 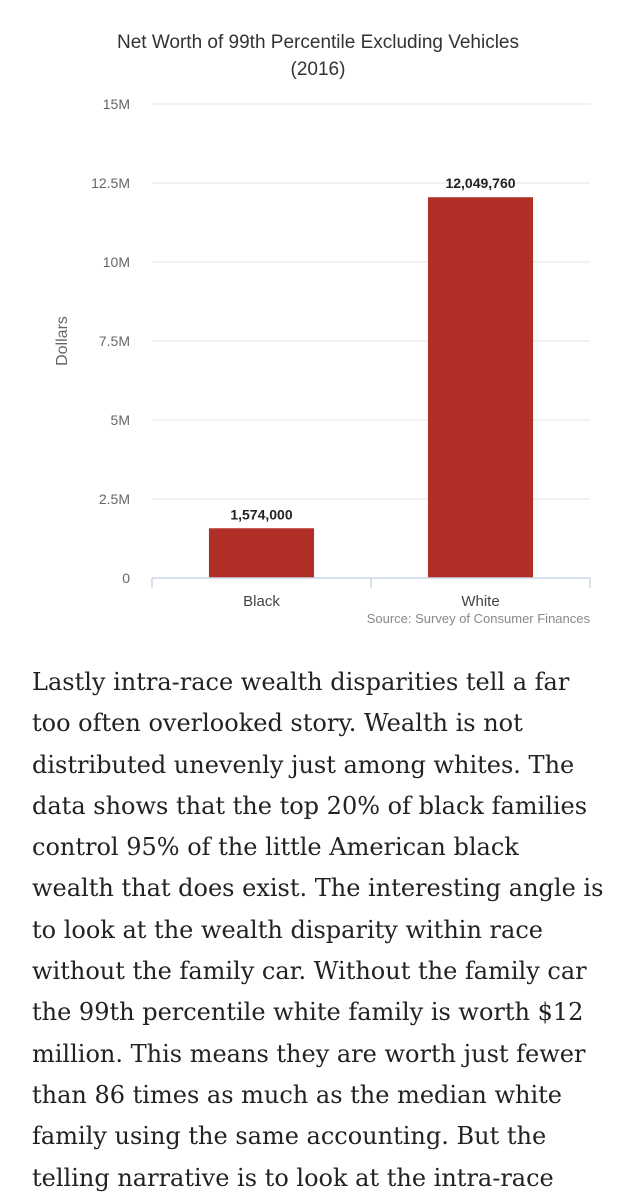 I want to click on x-tick-label: Black, so click(x=261, y=601).